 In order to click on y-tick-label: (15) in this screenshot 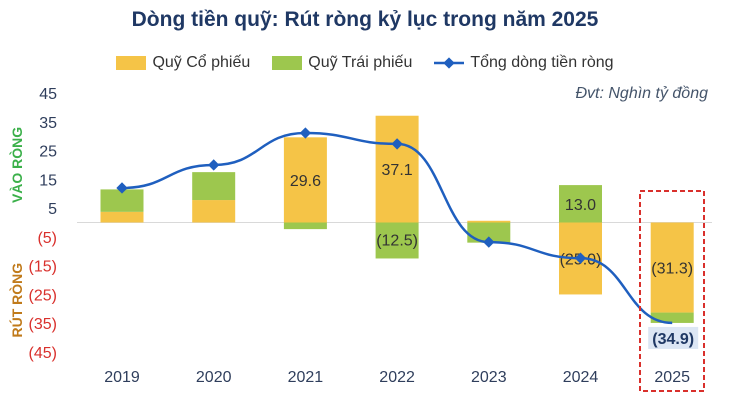, I will do `click(43, 267)`.